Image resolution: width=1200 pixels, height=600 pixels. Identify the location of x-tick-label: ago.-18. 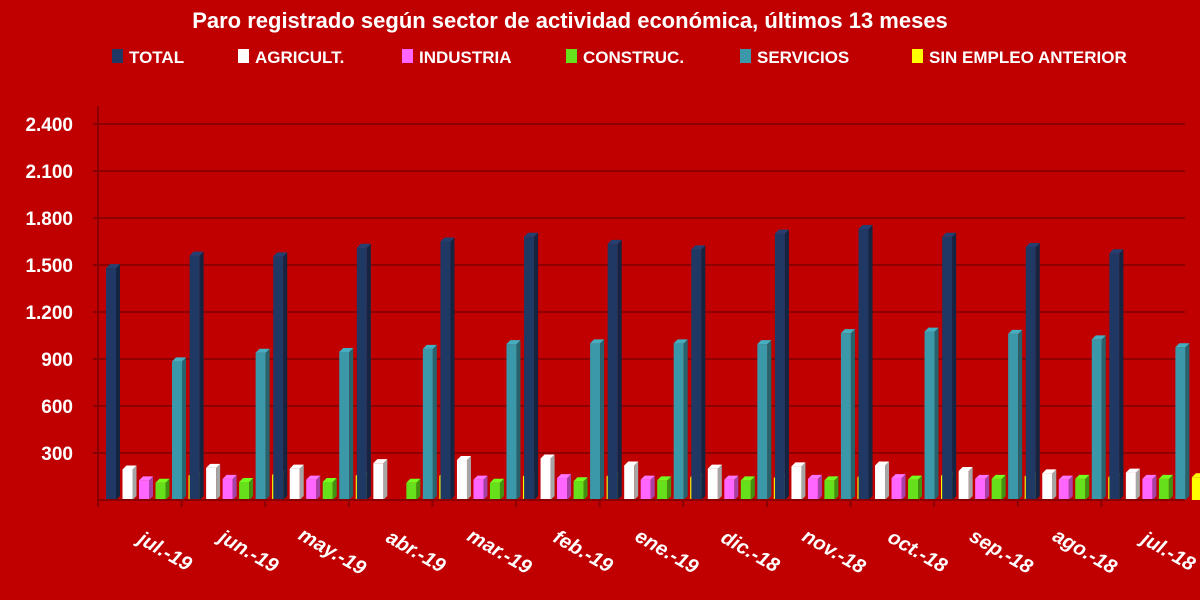
(1085, 552).